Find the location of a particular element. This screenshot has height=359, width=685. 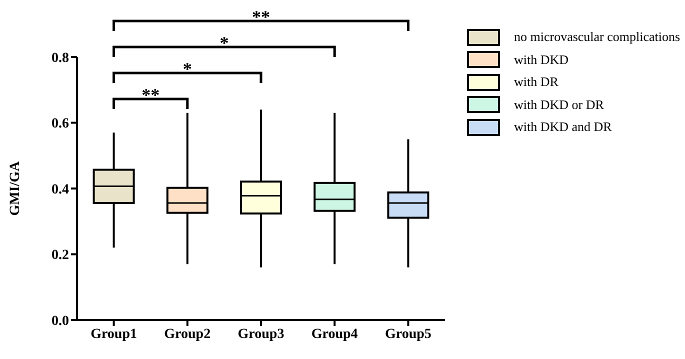

legend-label: with DKD is located at coordinates (541, 60).